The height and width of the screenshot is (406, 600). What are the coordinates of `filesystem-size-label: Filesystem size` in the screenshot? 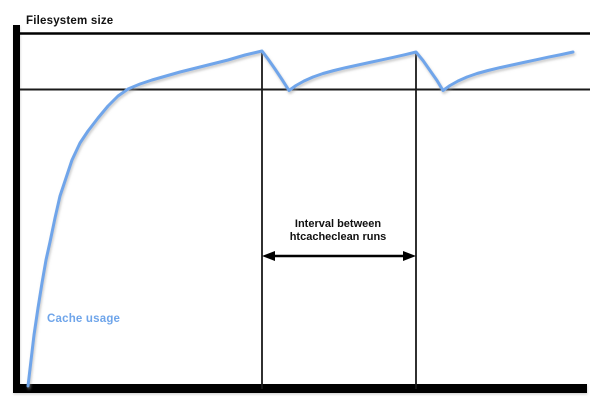 It's located at (70, 21).